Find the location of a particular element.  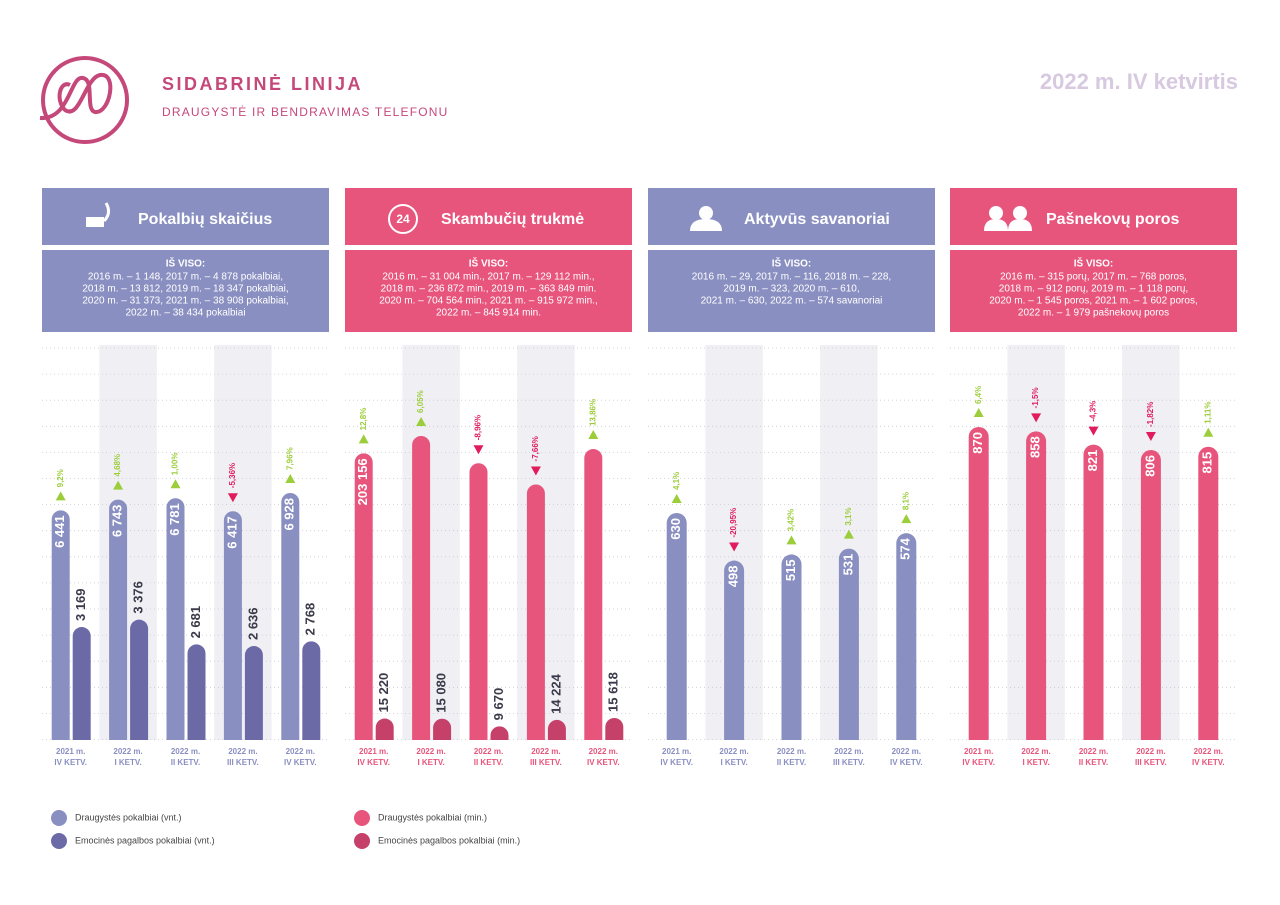

panel-title: Pokalbių skaičius is located at coordinates (205, 219).